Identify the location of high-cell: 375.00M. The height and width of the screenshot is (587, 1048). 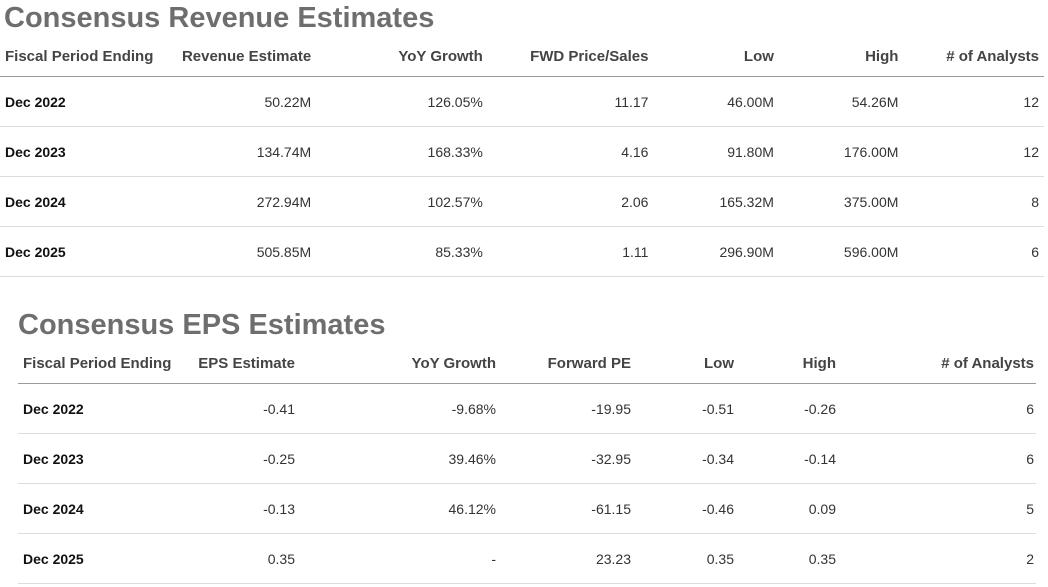
(836, 201).